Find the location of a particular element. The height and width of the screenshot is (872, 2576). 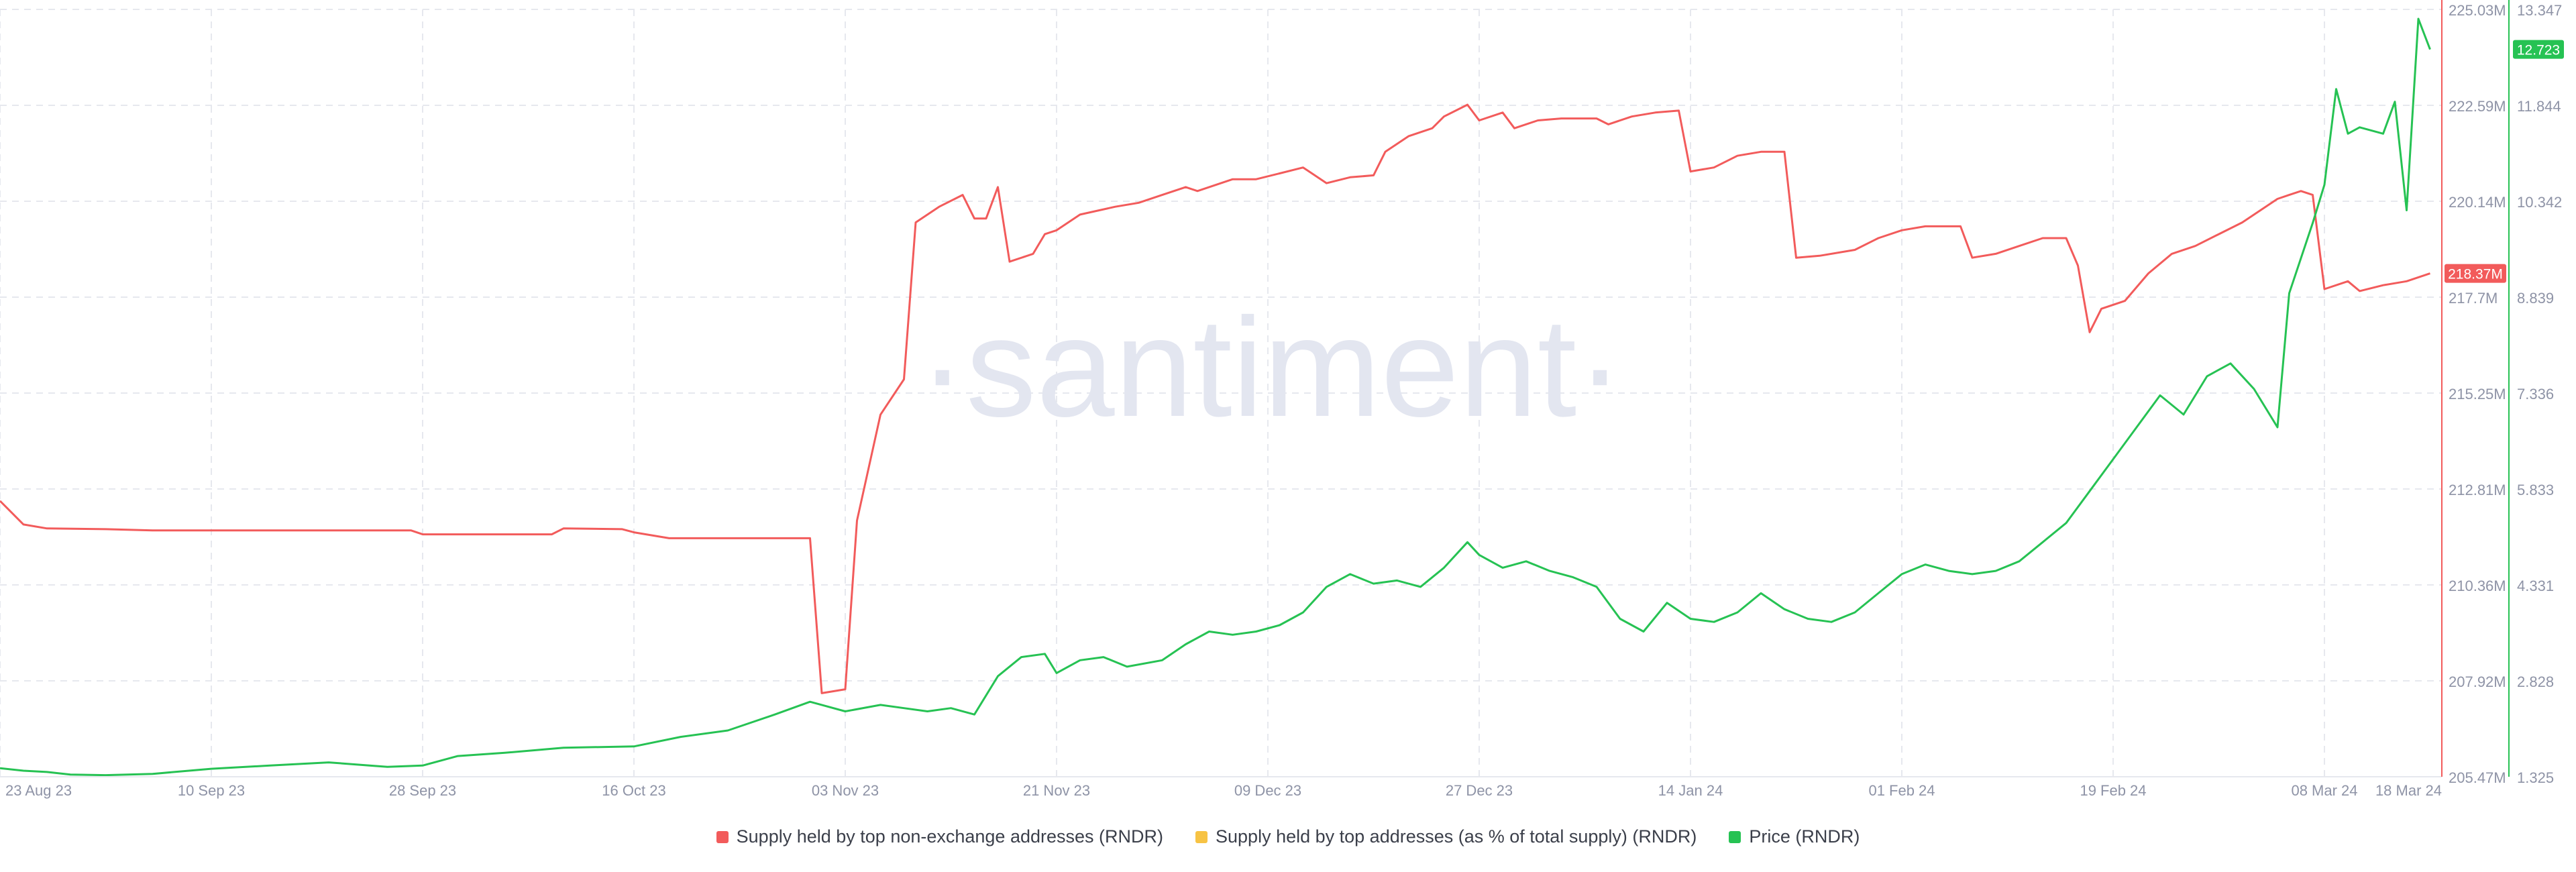

y-right-tick-label: 13.347 is located at coordinates (2539, 10).